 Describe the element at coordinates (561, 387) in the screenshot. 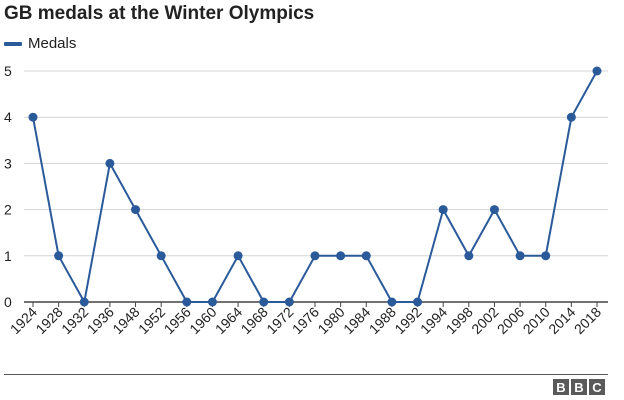

I see `logo-letter-b1: B` at that location.